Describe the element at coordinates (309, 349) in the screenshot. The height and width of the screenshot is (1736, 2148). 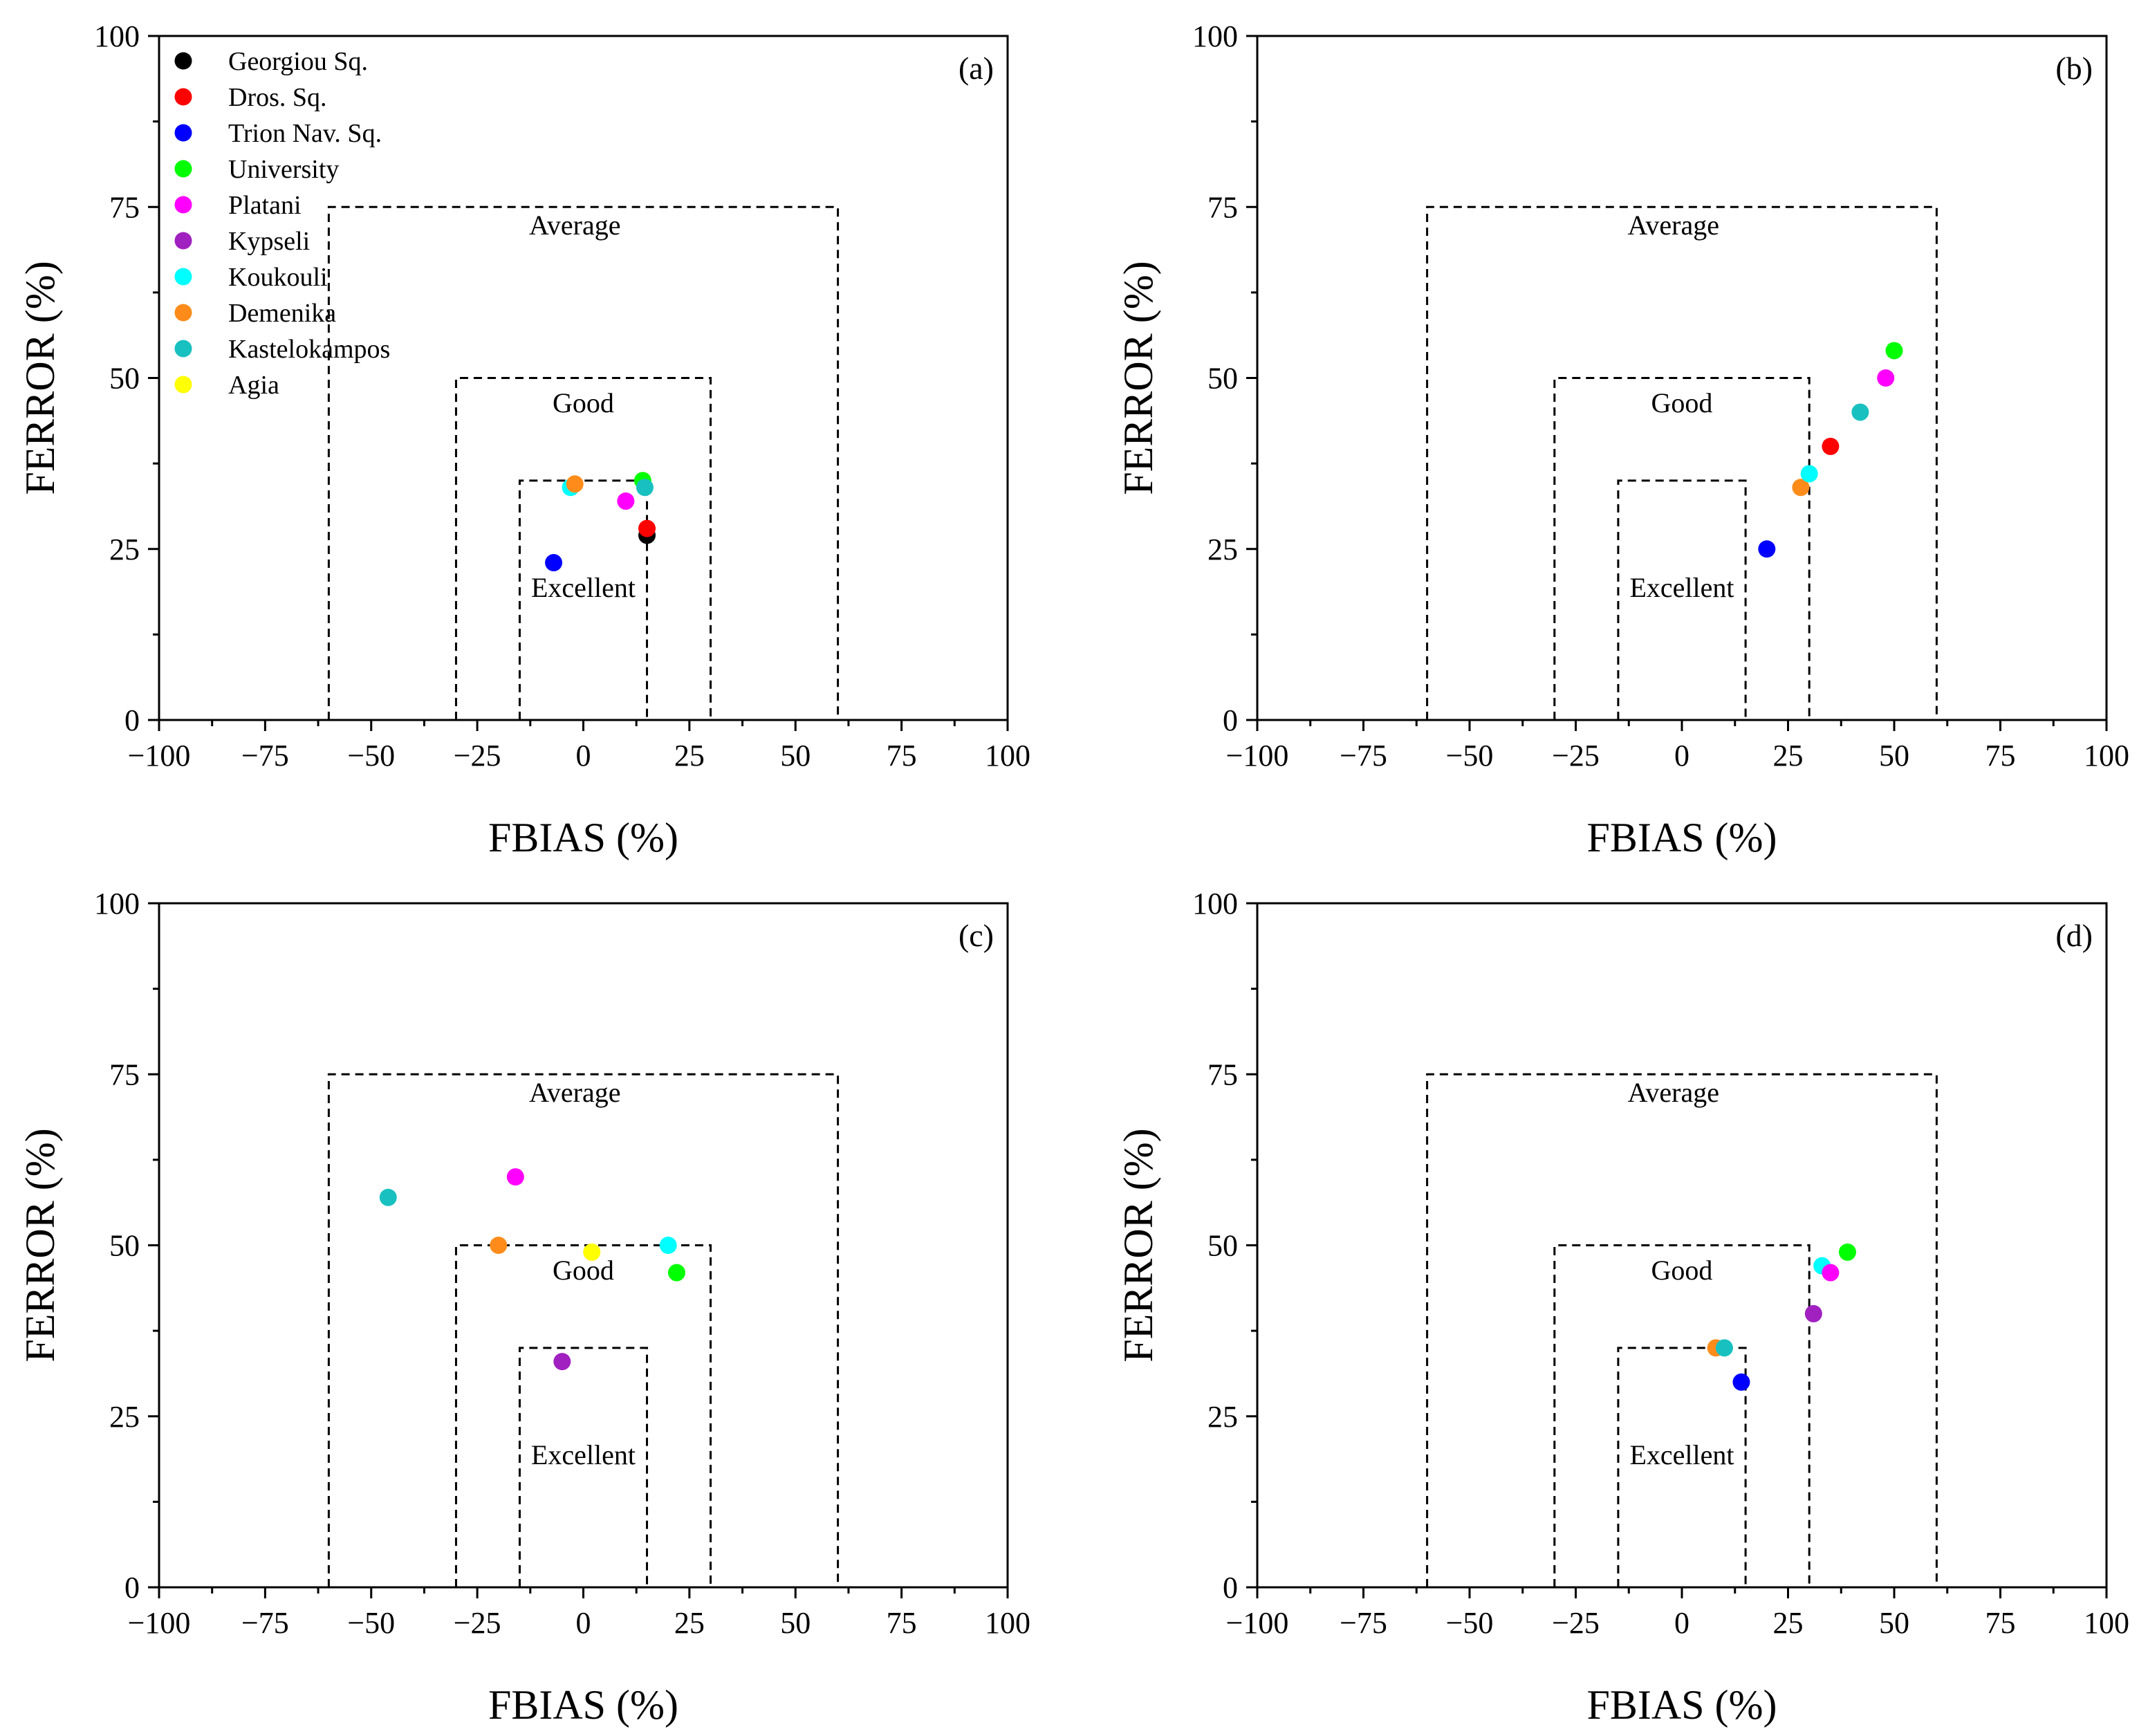
I see `legend-entry: Kastelokampos` at that location.